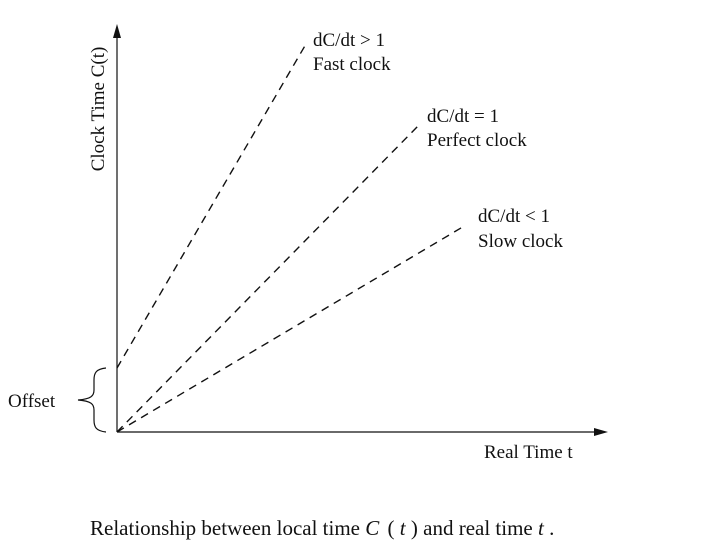 The height and width of the screenshot is (550, 701). What do you see at coordinates (480, 528) in the screenshot?
I see `caption-middle: and real time` at bounding box center [480, 528].